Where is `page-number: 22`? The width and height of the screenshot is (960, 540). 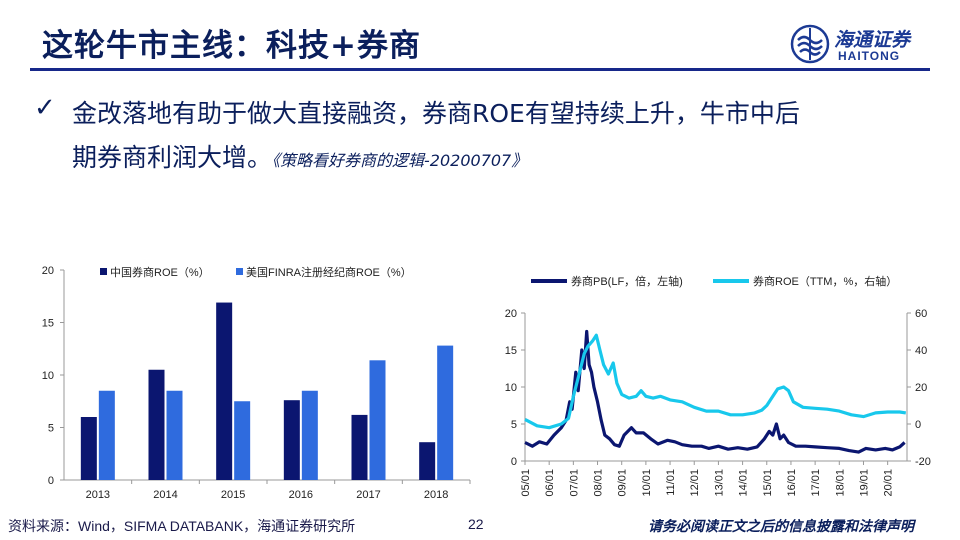 page-number: 22 is located at coordinates (476, 524).